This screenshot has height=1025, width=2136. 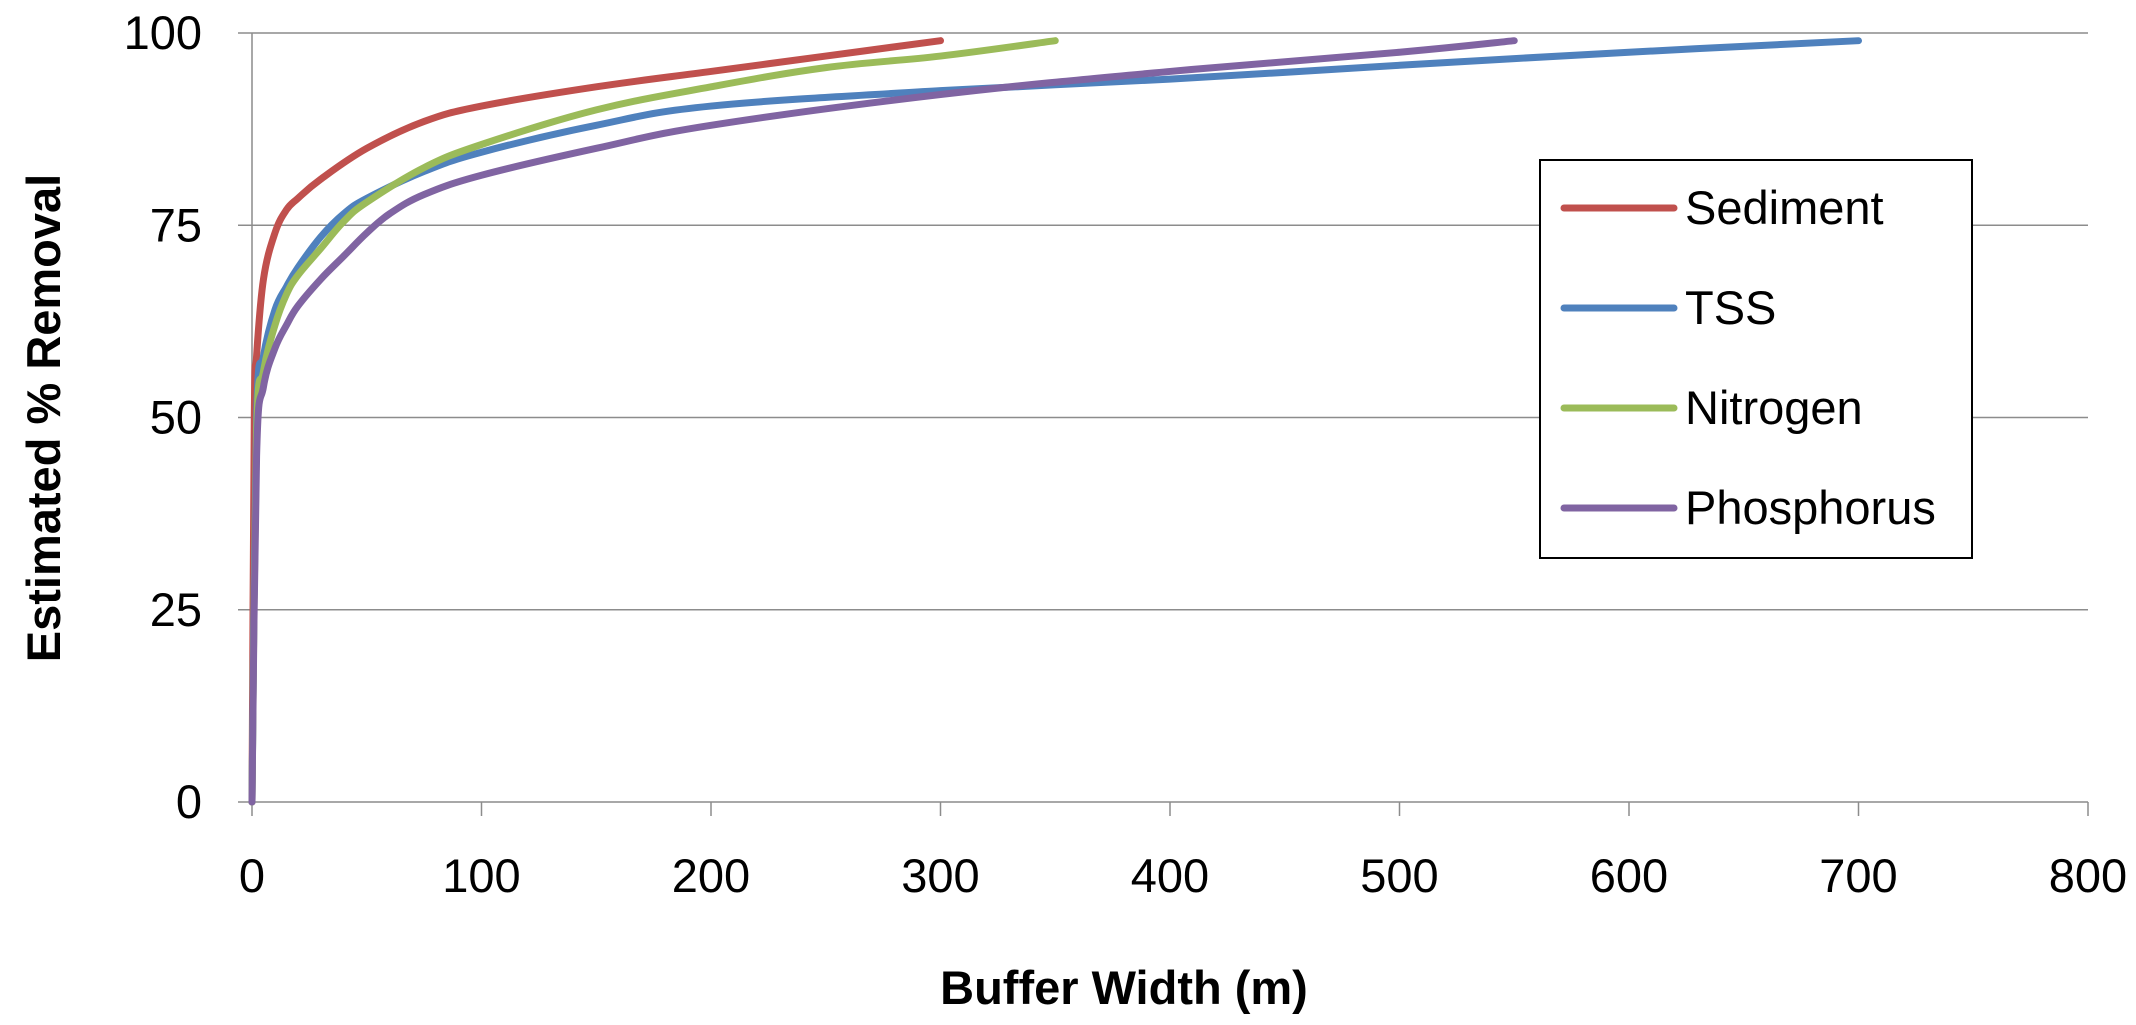 I want to click on legend-label-tss: TSS, so click(x=1730, y=307).